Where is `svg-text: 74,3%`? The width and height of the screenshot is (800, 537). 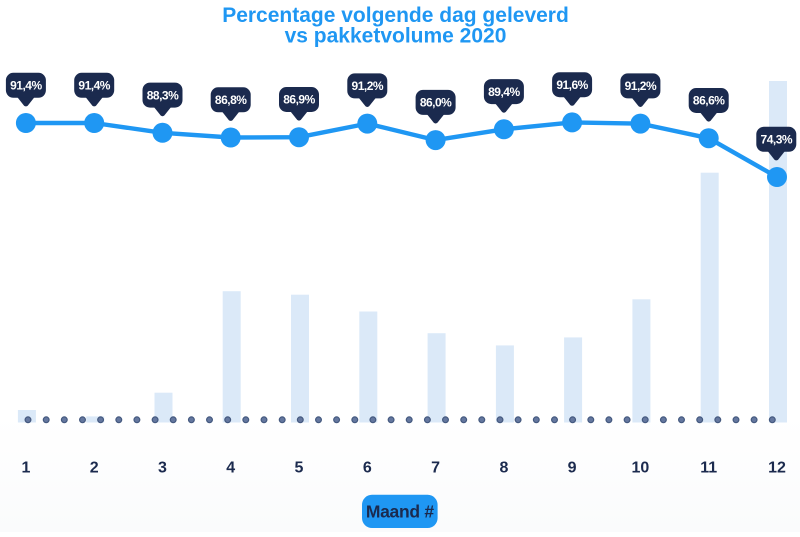 svg-text: 74,3% is located at coordinates (777, 140).